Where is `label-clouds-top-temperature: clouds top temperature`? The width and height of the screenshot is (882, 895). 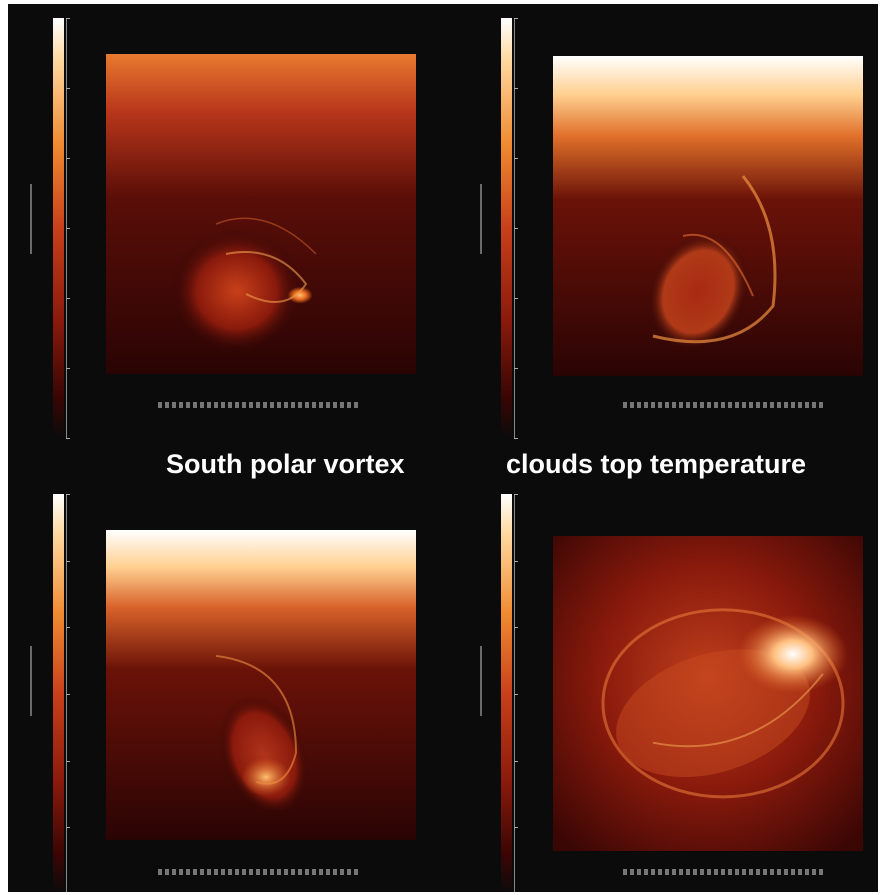 label-clouds-top-temperature: clouds top temperature is located at coordinates (656, 464).